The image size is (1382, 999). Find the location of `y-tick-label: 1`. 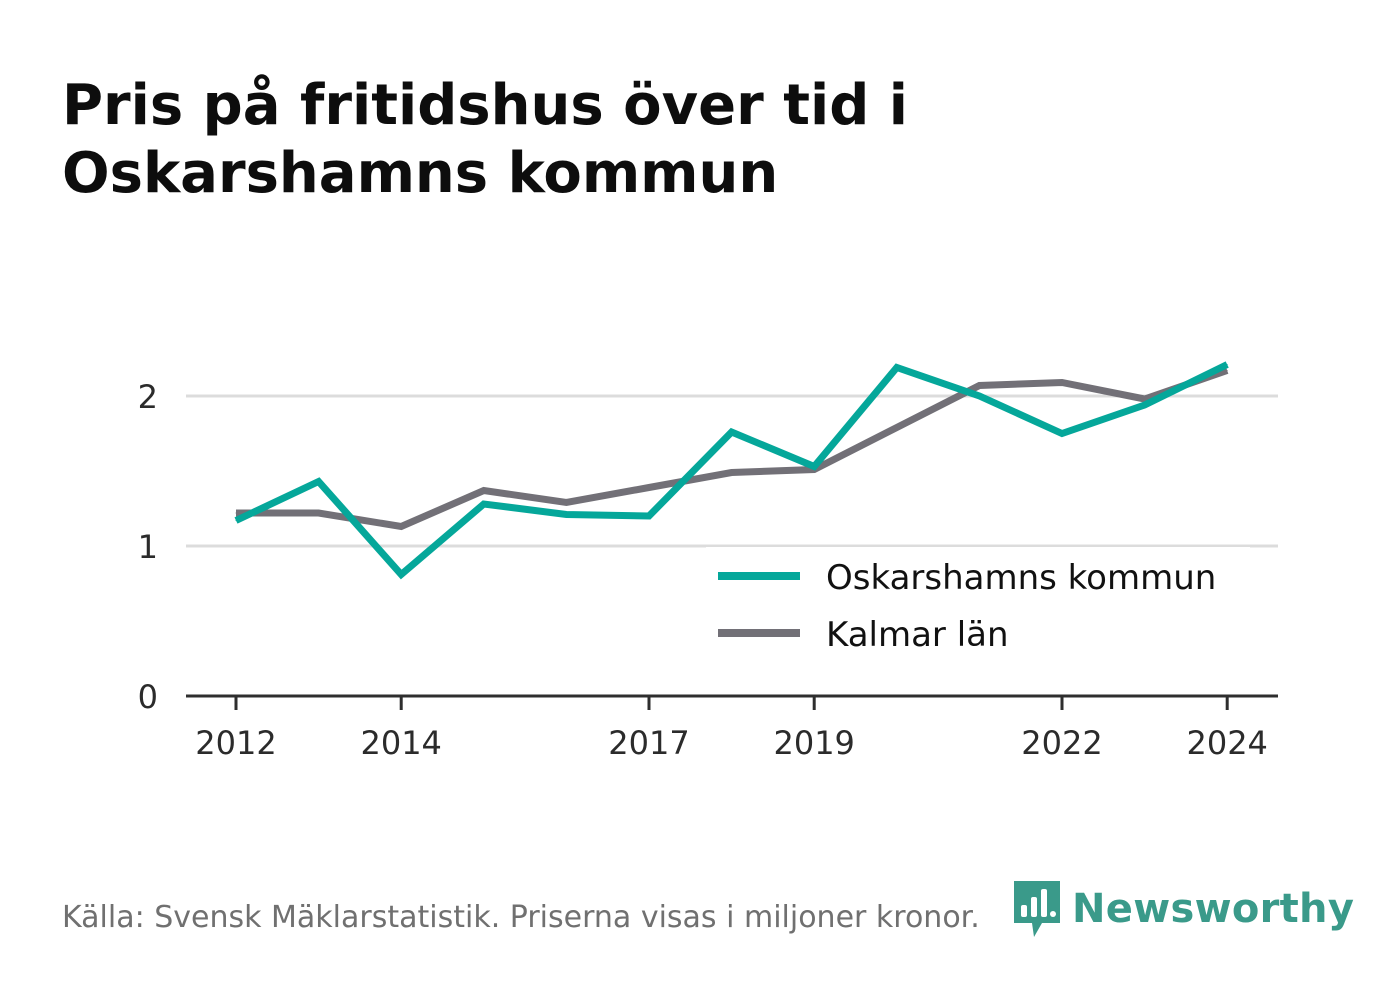

y-tick-label: 1 is located at coordinates (148, 547).